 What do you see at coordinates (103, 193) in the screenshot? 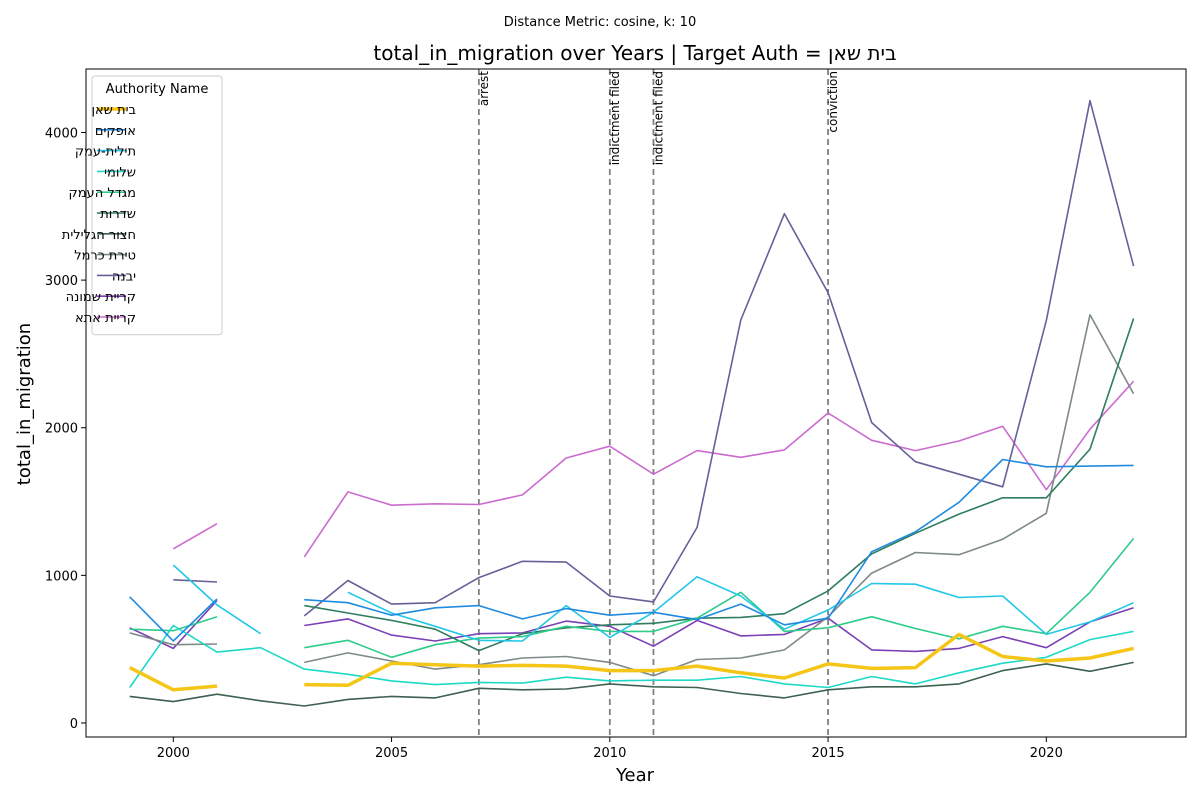
I see `legend-label-4: מגדל העמק` at bounding box center [103, 193].